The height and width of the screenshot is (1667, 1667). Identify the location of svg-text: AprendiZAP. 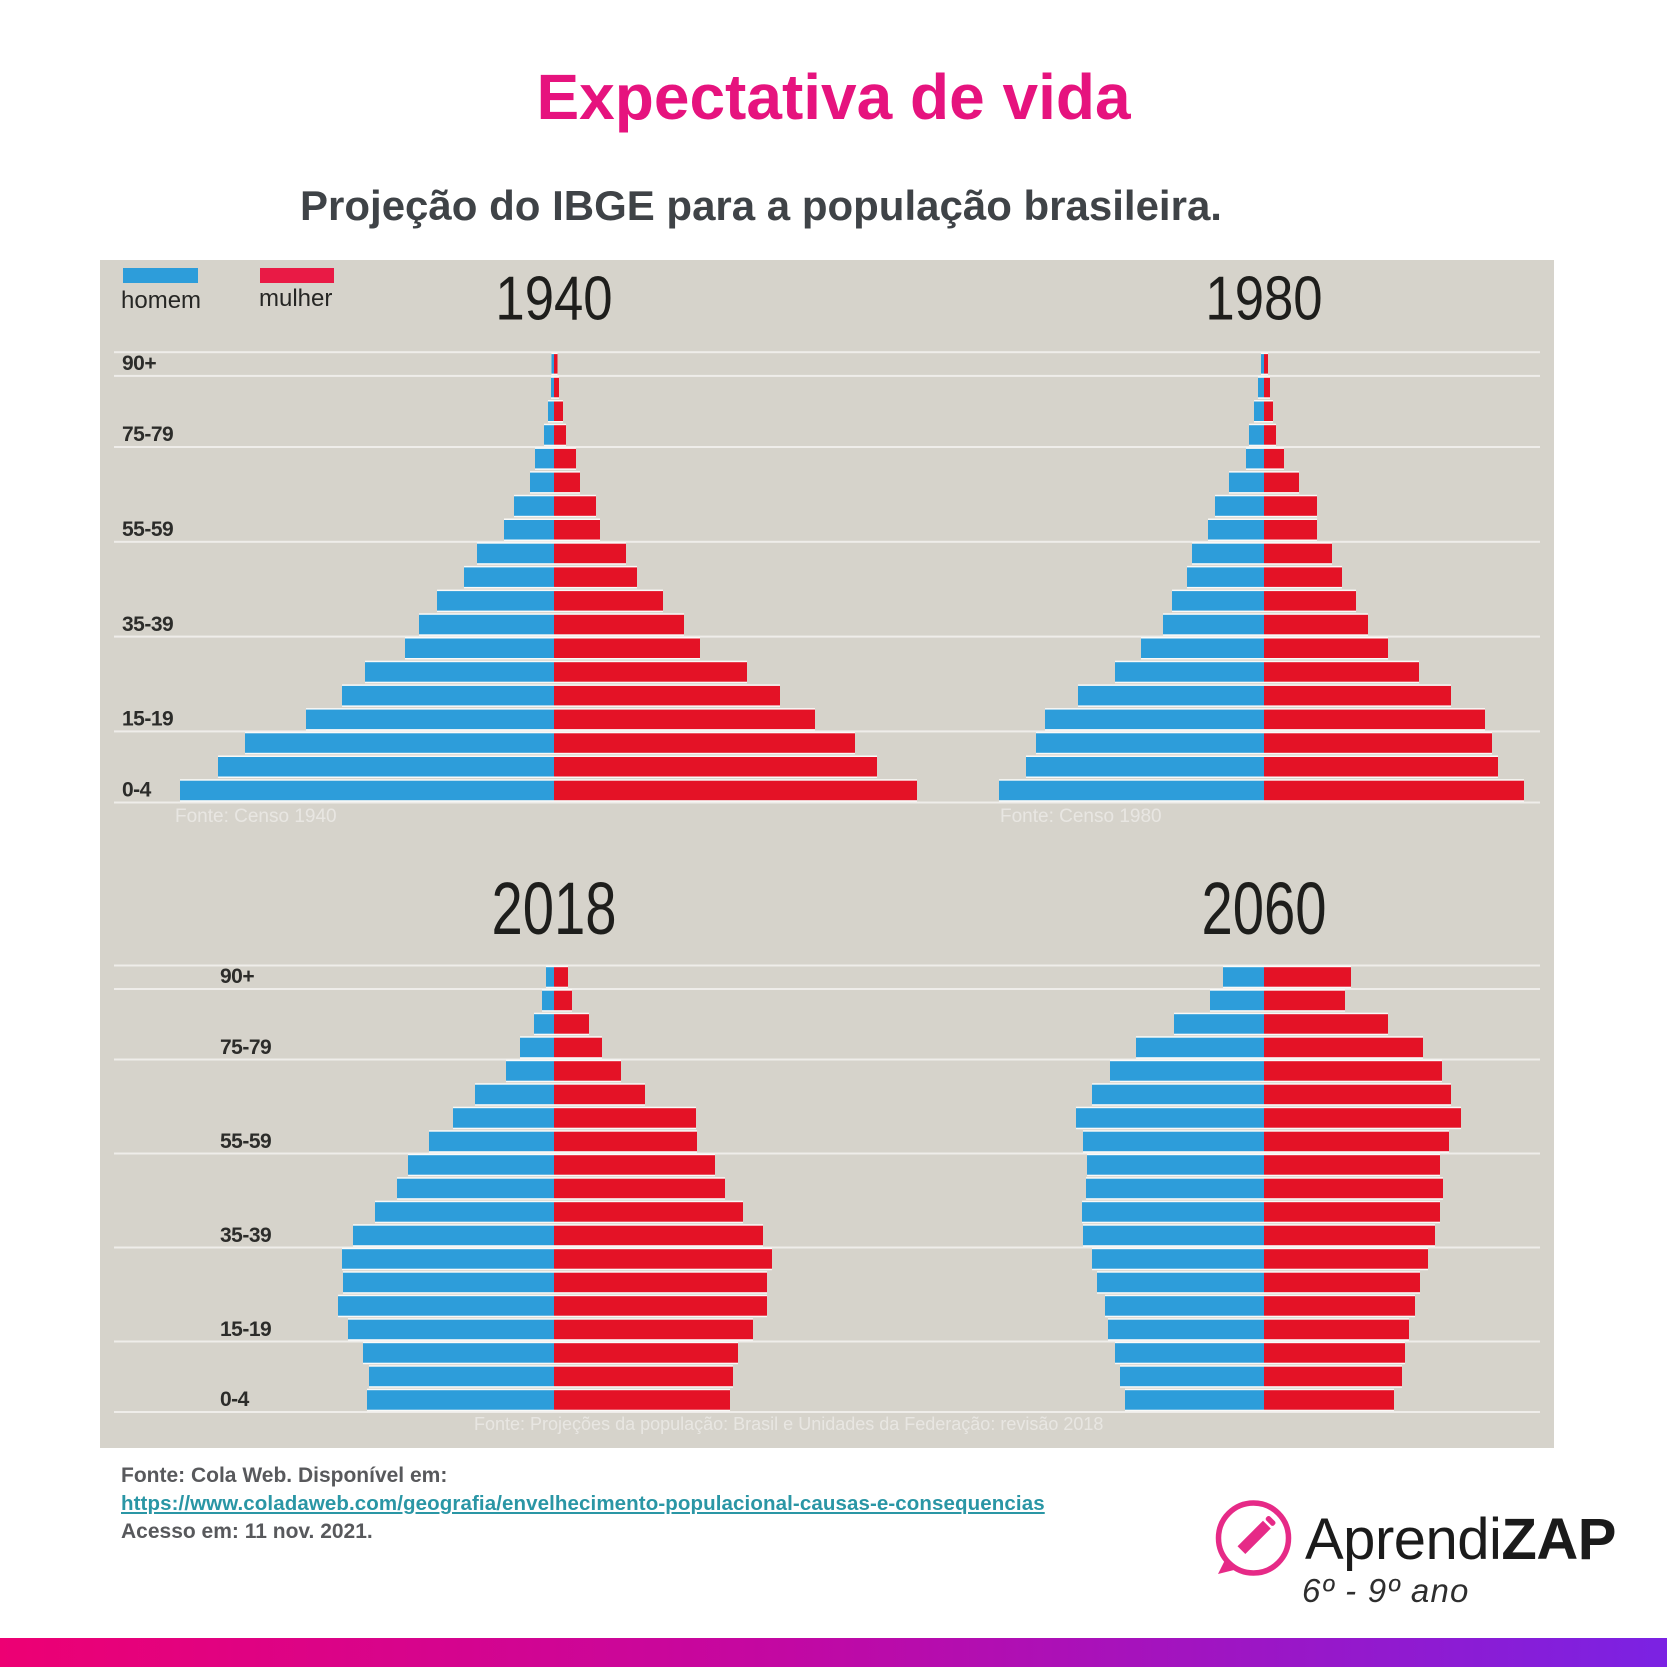
(1460, 1539).